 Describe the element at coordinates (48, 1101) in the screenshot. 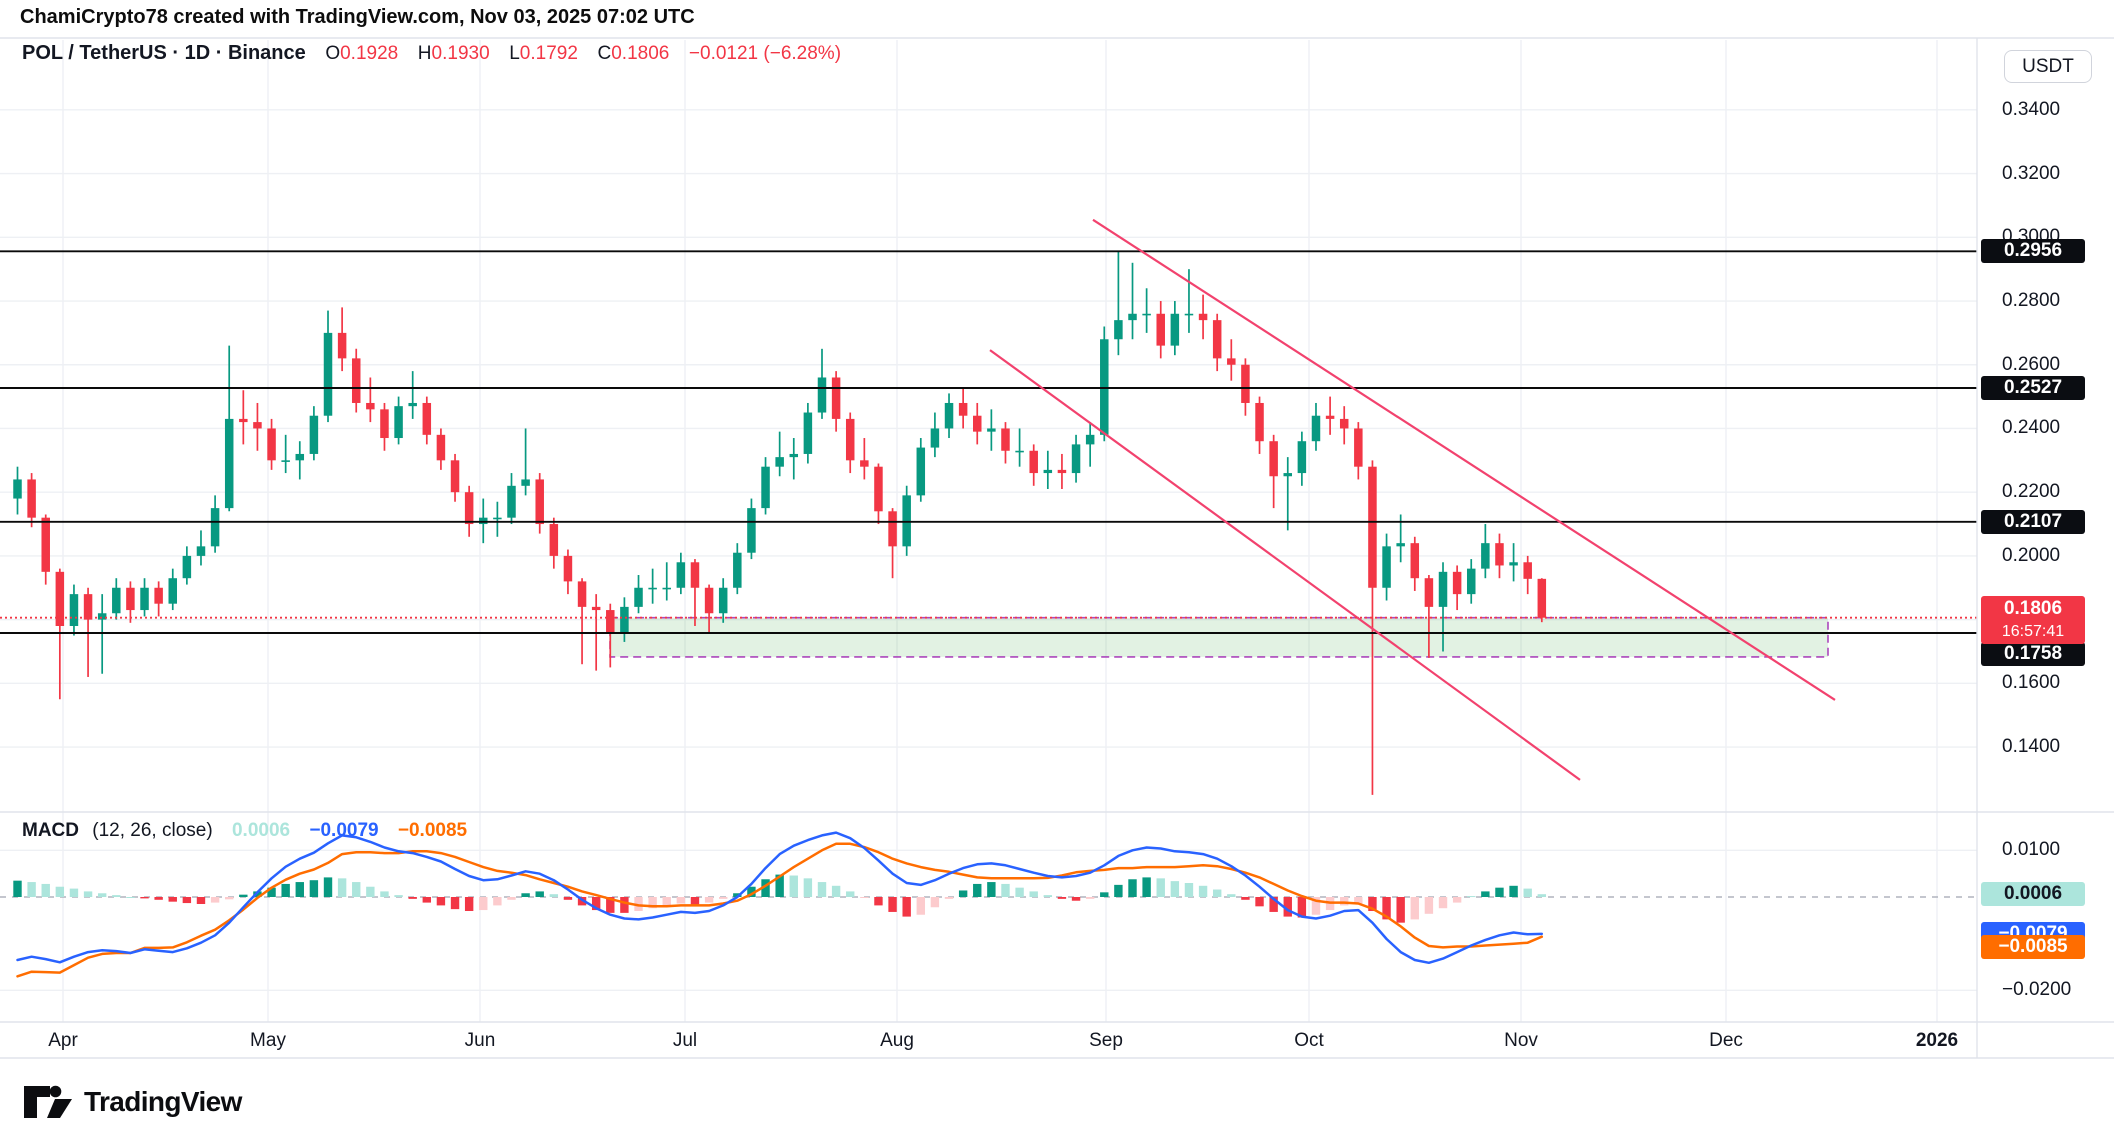

I see `tradingview-logo-icon` at that location.